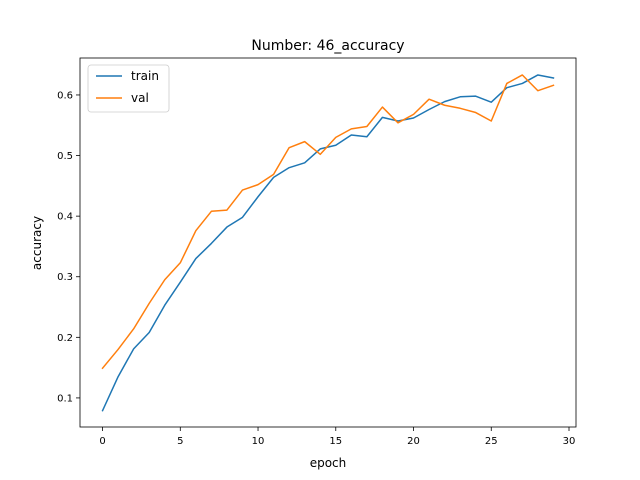 The width and height of the screenshot is (640, 480). What do you see at coordinates (491, 441) in the screenshot?
I see `x-tick-label: 25` at bounding box center [491, 441].